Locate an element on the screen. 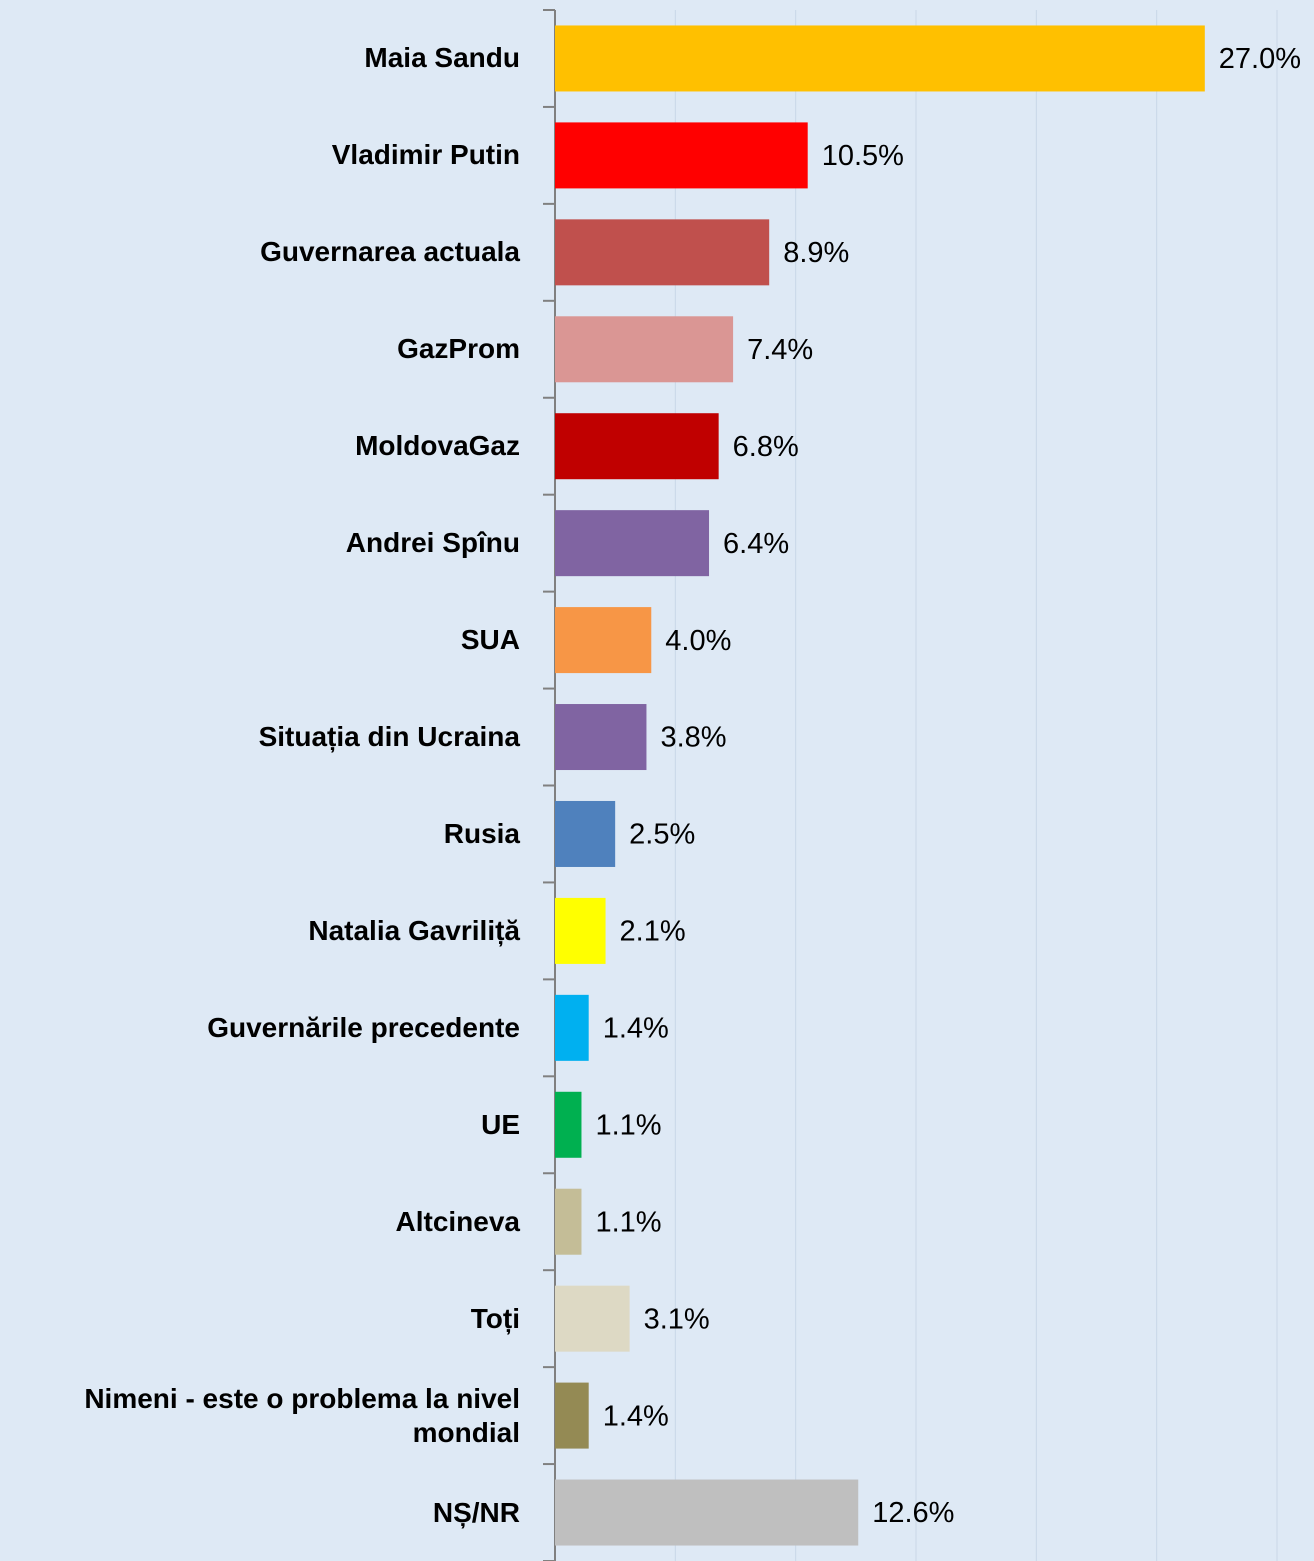 This screenshot has height=1561, width=1314. category-label: Natalia Gavriliță is located at coordinates (414, 930).